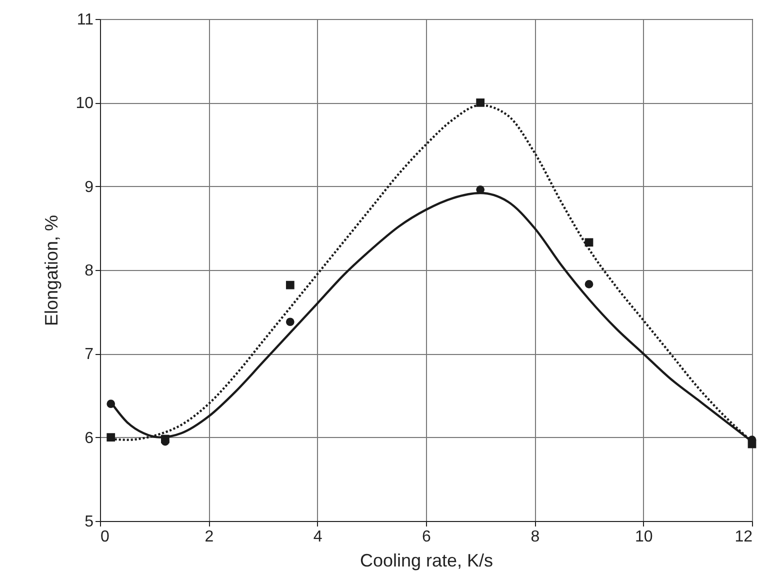 This screenshot has height=581, width=764. Describe the element at coordinates (85, 20) in the screenshot. I see `y-tick-label: 11` at that location.